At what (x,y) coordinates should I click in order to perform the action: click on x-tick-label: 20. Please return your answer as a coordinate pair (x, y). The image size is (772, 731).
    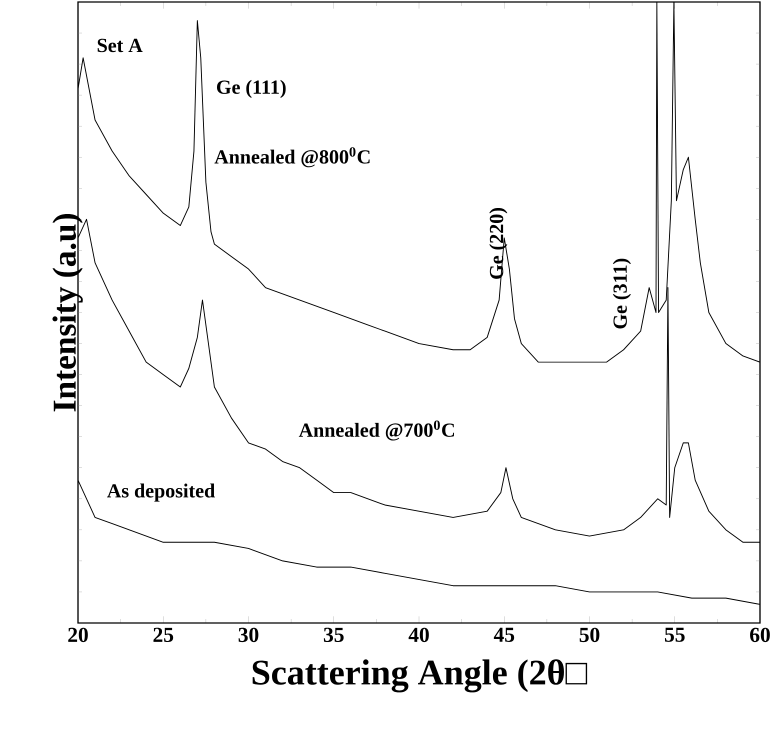
    Looking at the image, I should click on (78, 635).